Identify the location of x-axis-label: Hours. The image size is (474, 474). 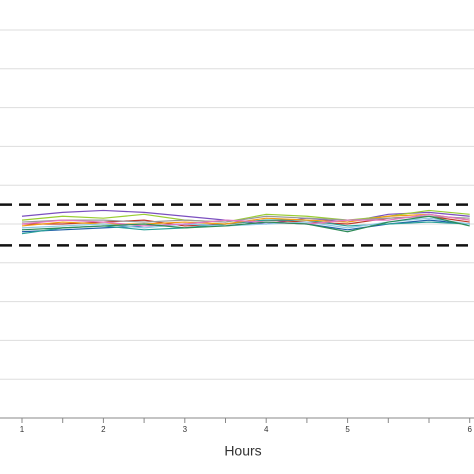
(242, 451).